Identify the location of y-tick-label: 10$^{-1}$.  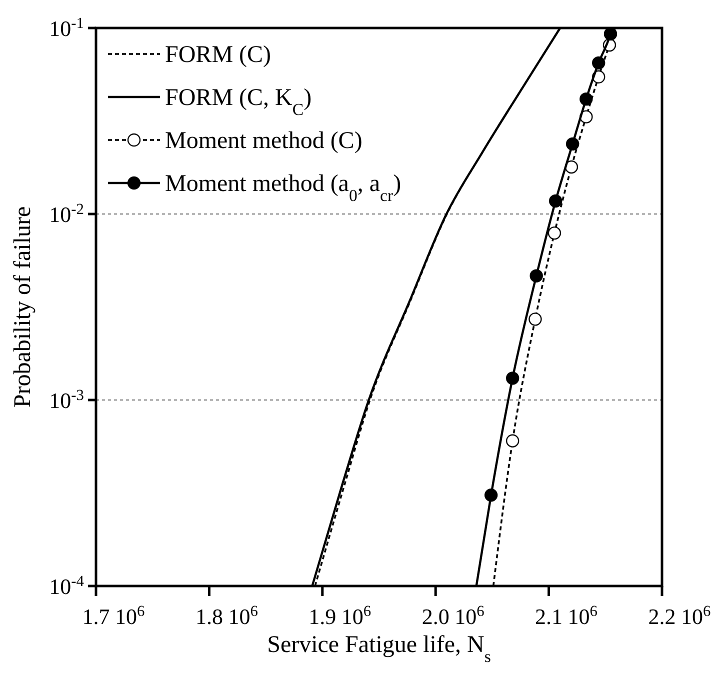
(66, 27).